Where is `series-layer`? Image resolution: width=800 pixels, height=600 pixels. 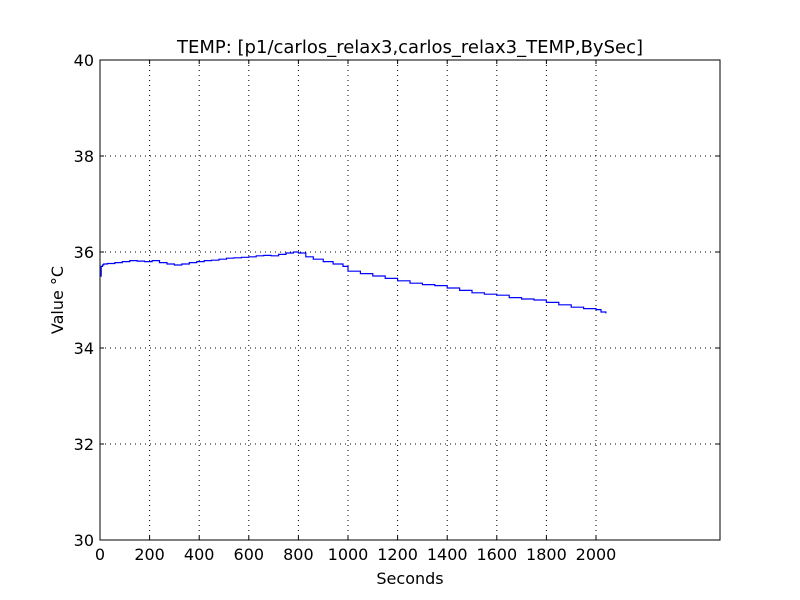
series-layer is located at coordinates (353, 282).